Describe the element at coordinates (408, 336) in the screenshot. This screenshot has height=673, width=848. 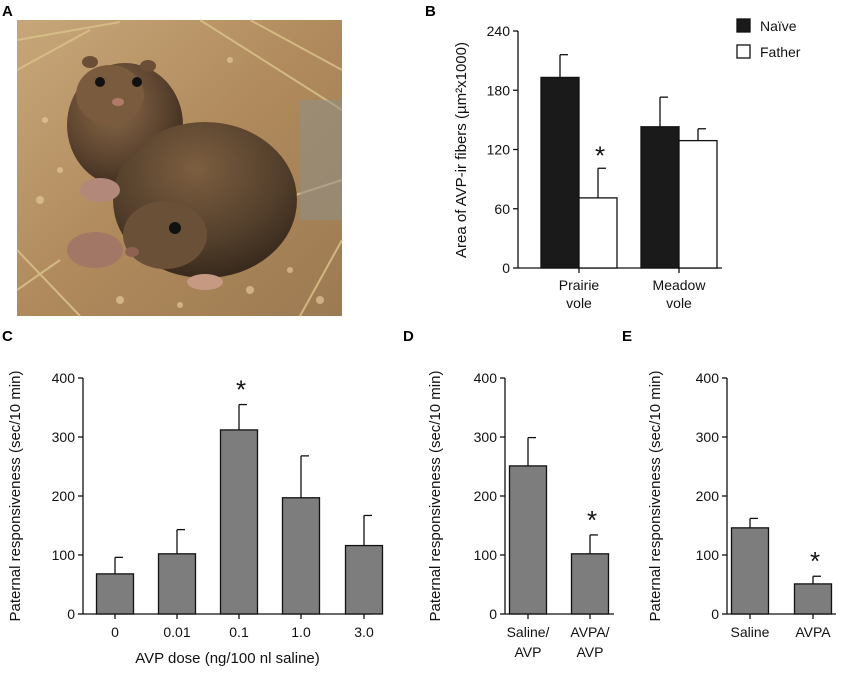
I see `panel-label-d: D` at that location.